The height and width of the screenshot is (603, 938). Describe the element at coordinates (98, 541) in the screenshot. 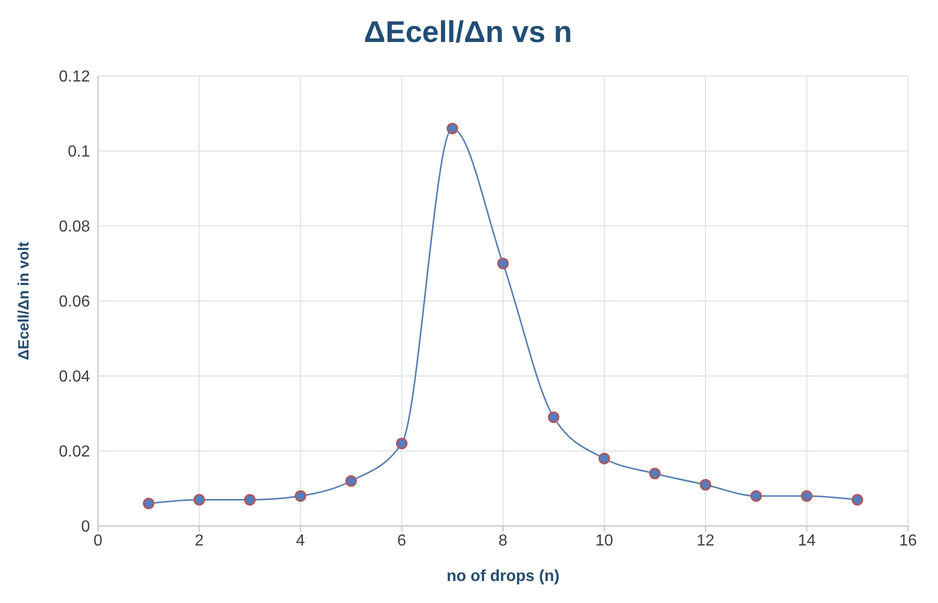

I see `x-tick-label: 0` at that location.